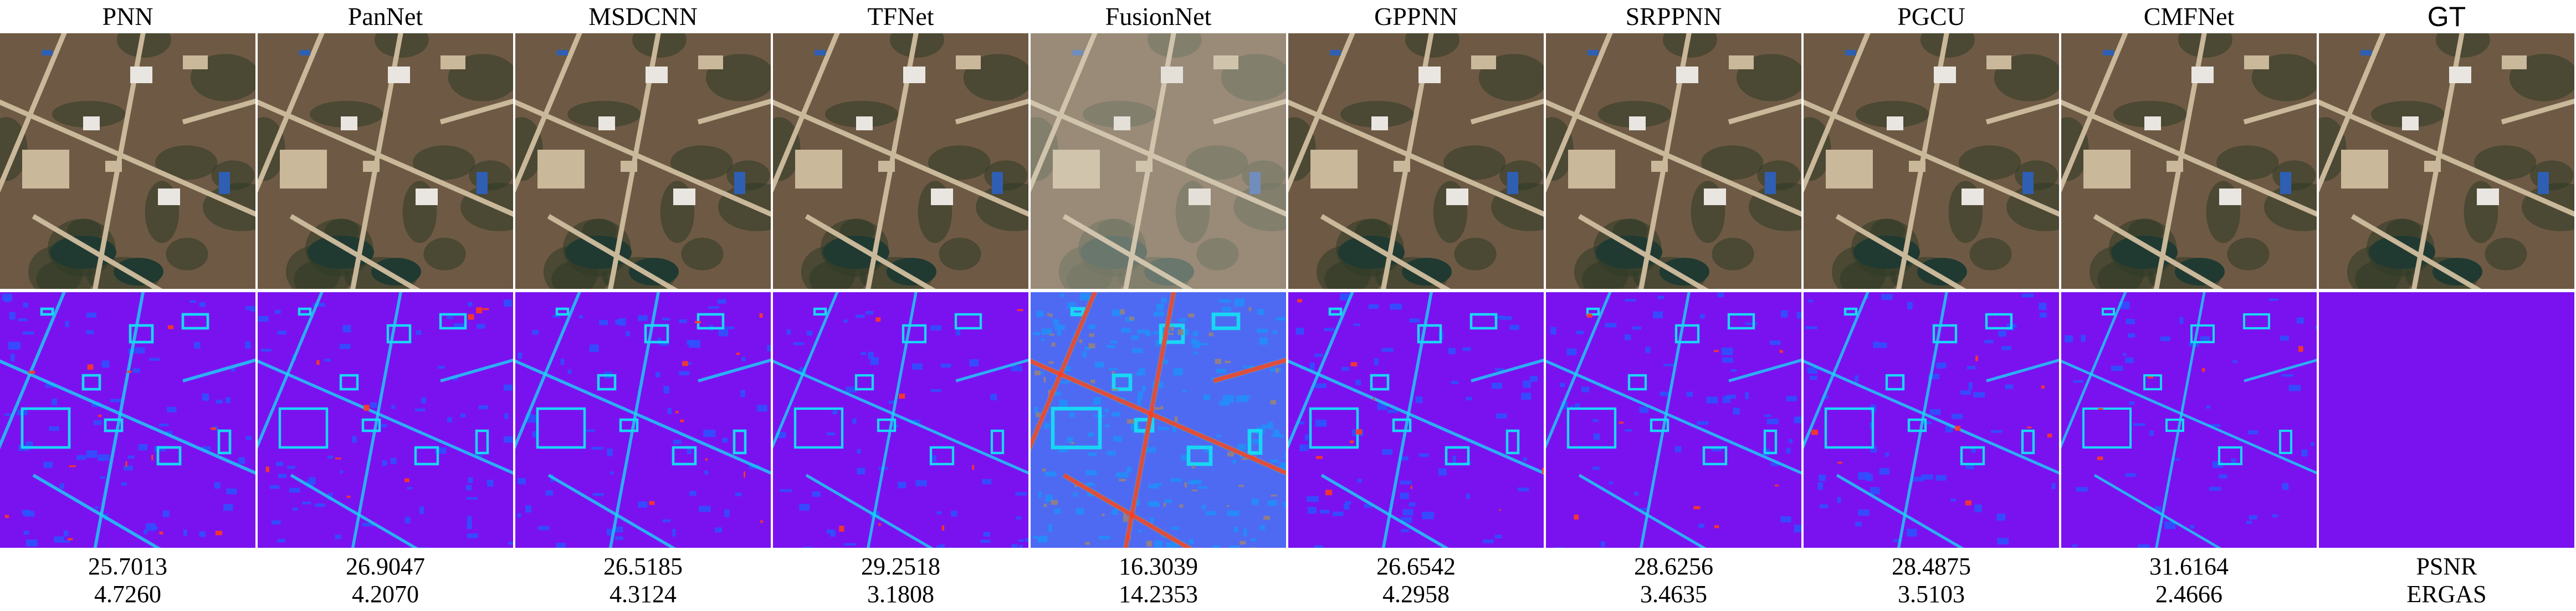 The height and width of the screenshot is (611, 2576). Describe the element at coordinates (1416, 594) in the screenshot. I see `ergas-value: 4.2958` at that location.